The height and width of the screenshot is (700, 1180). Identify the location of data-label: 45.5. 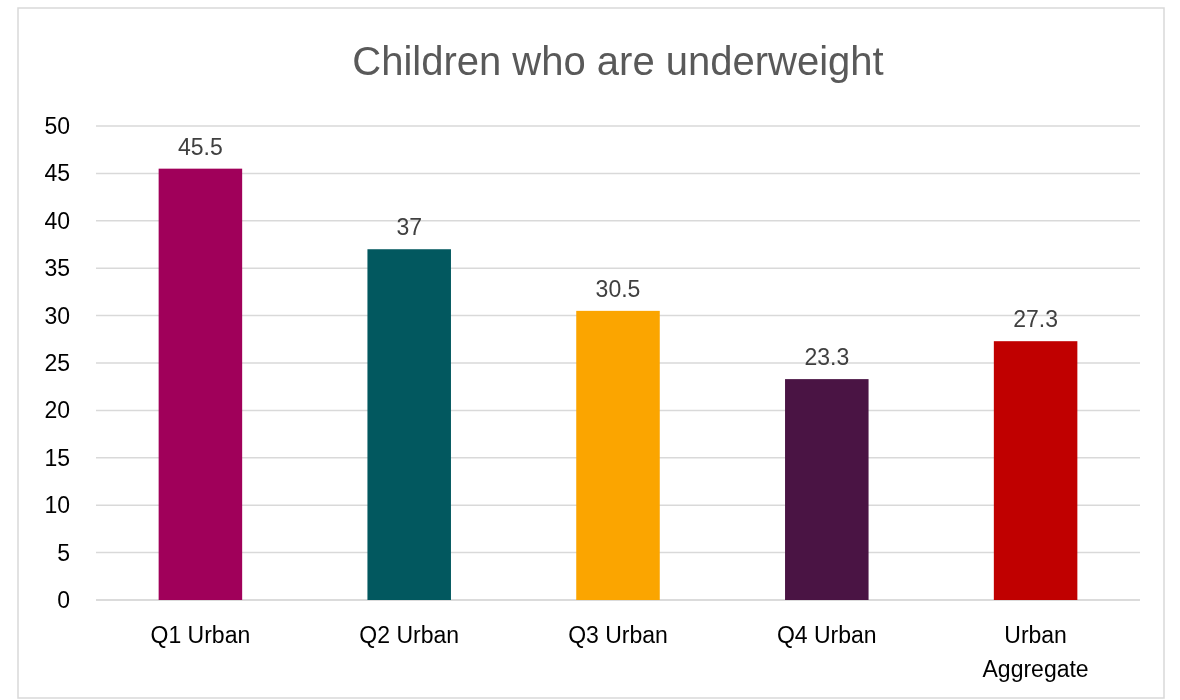
(200, 146).